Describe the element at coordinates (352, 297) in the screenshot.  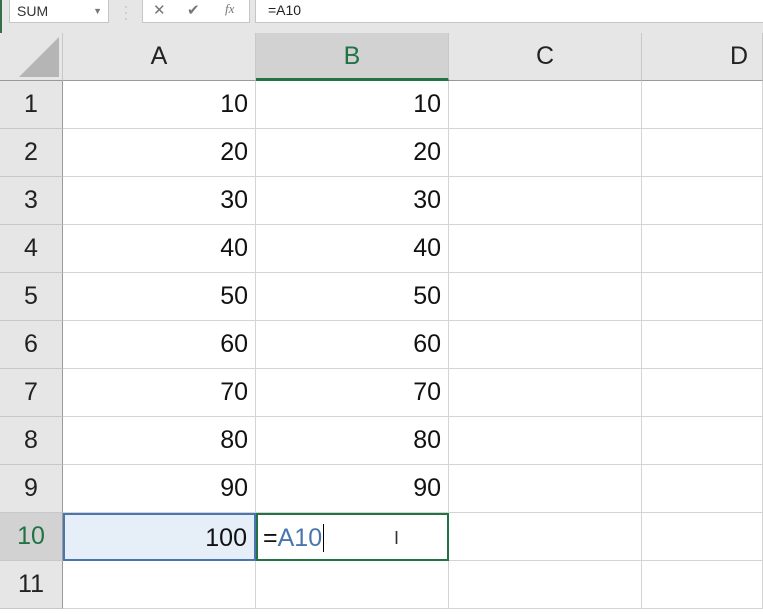
I see `cell-B5: 50` at that location.